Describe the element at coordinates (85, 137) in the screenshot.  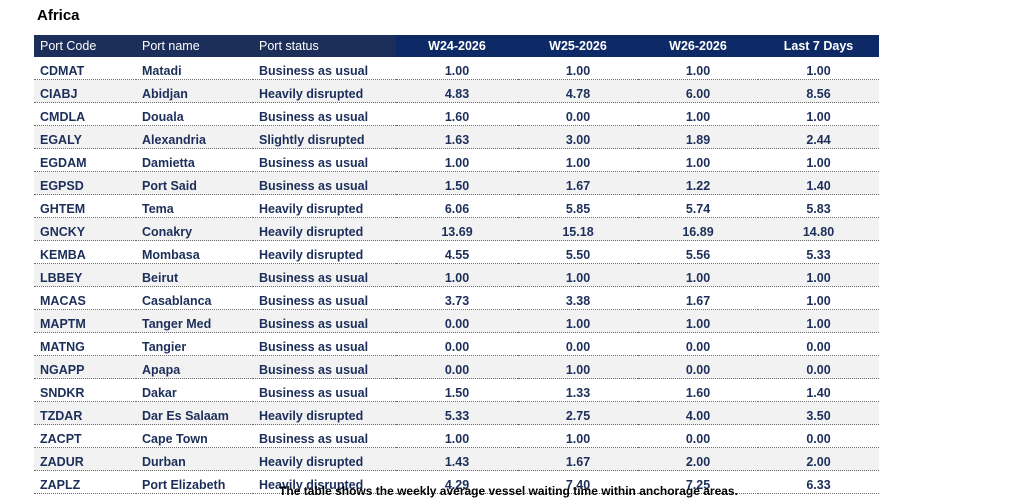
I see `port-code-cell: EGALY` at that location.